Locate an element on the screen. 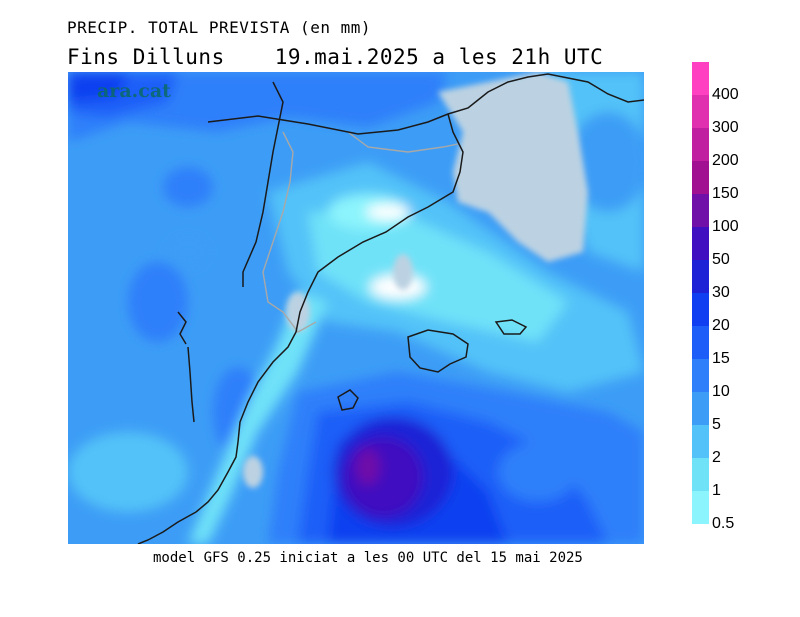 This screenshot has width=800, height=617. legend-label: 30 is located at coordinates (721, 292).